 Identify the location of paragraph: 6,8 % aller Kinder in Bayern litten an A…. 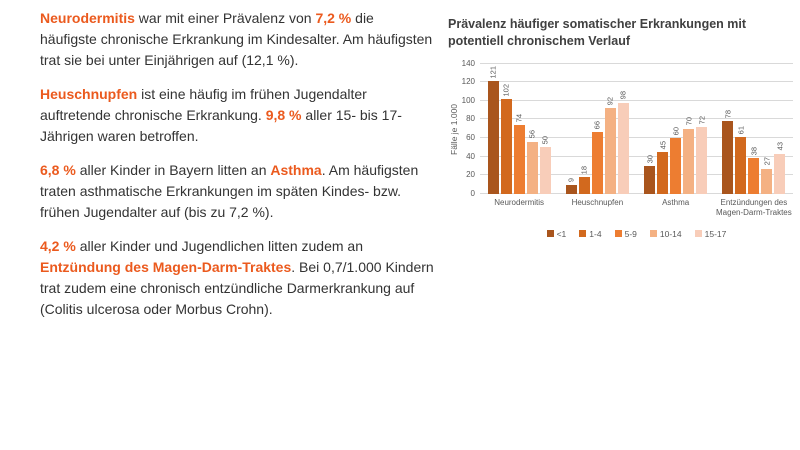
(237, 191).